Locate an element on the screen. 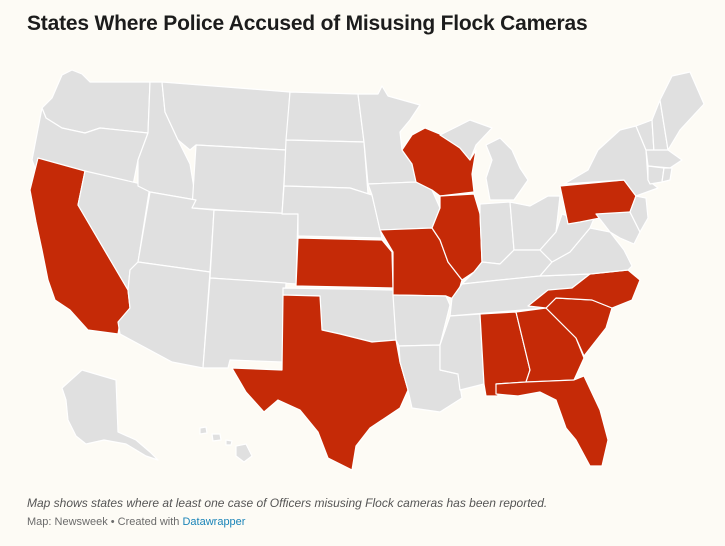  state-rhode-island is located at coordinates (667, 175).